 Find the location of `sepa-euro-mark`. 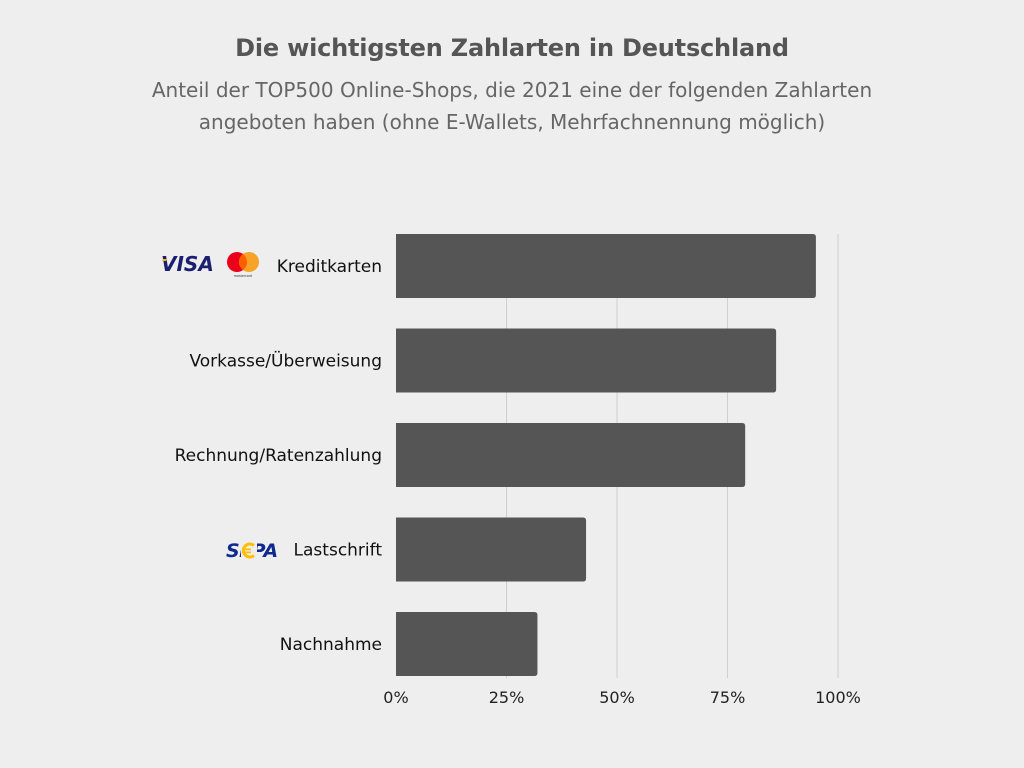

sepa-euro-mark is located at coordinates (249, 550).